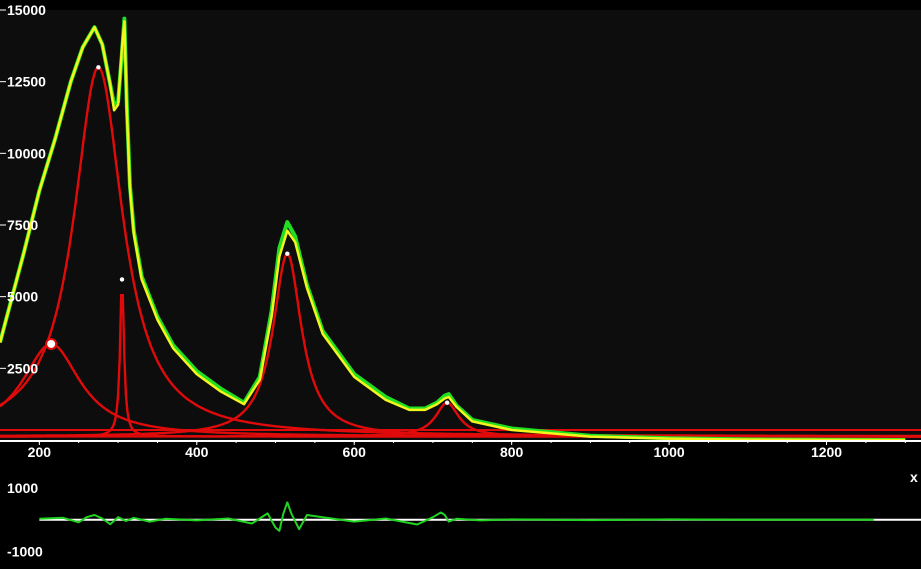 The image size is (921, 569). Describe the element at coordinates (22, 368) in the screenshot. I see `y-tick-label-2500: 2500` at that location.